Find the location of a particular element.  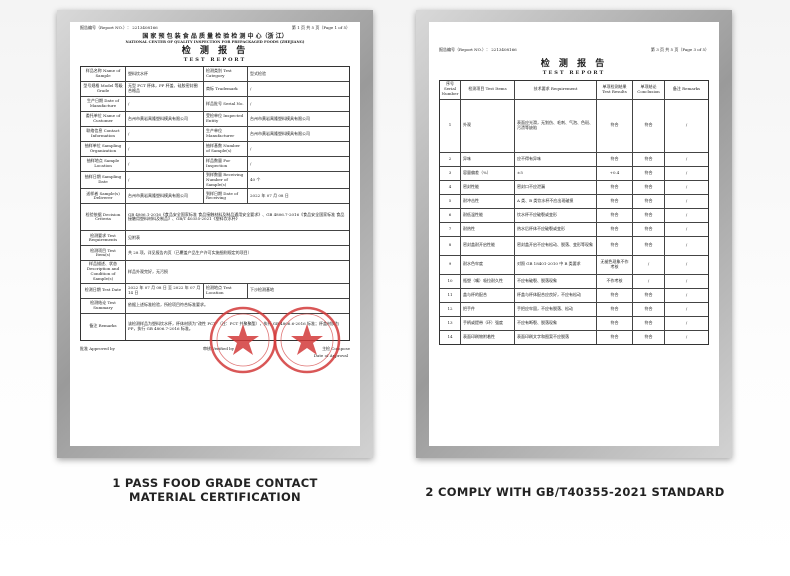

table-cell: 杯盖与杯体配合应良好，不应有松动 is located at coordinates (555, 295).